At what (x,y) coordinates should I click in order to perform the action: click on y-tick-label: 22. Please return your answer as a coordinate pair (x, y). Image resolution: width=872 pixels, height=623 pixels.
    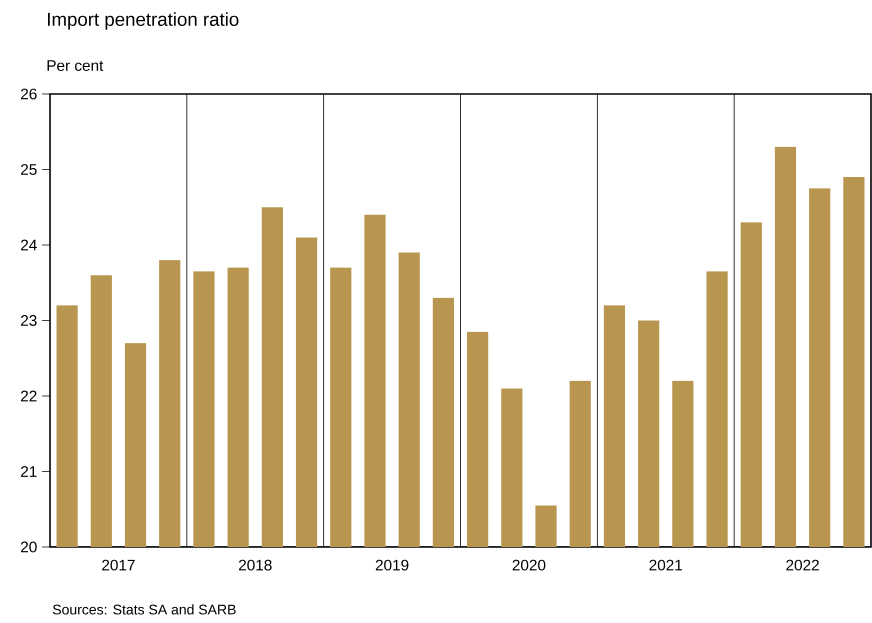
    Looking at the image, I should click on (29, 396).